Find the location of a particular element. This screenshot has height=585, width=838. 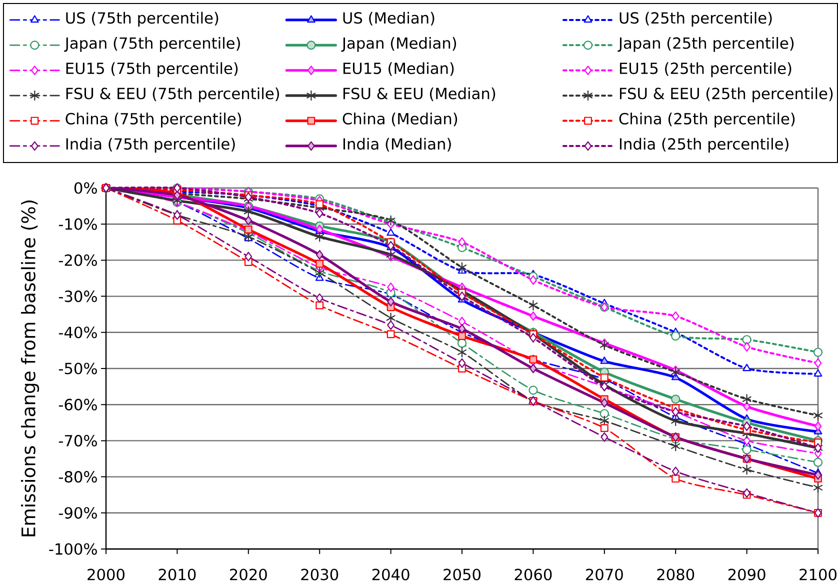

y-tick-label: -40% is located at coordinates (77, 332).